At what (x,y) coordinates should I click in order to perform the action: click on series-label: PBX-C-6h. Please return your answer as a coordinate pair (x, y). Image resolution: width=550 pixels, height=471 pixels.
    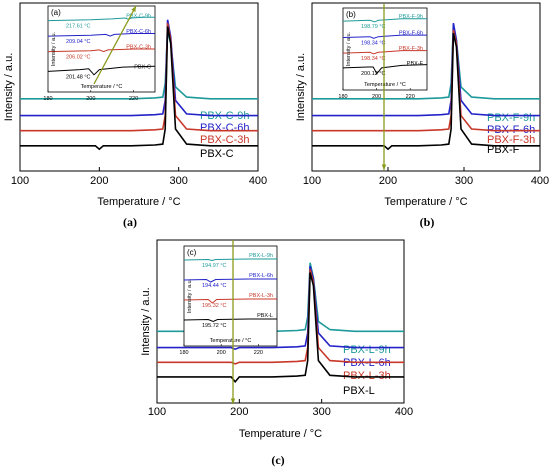
    Looking at the image, I should click on (225, 128).